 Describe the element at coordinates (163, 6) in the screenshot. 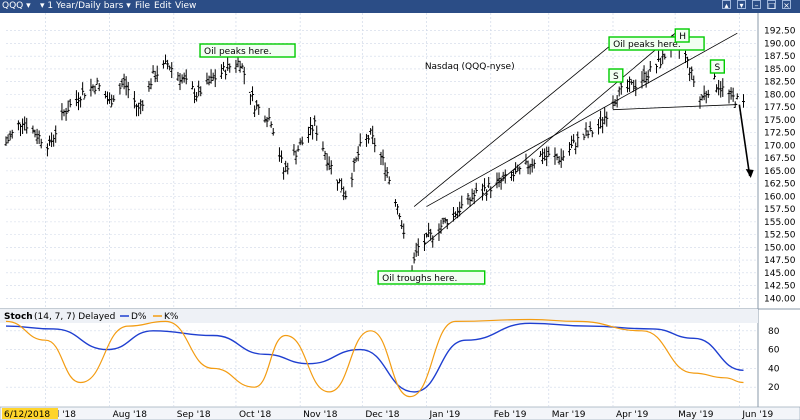

I see `menu-edit: Edit` at that location.